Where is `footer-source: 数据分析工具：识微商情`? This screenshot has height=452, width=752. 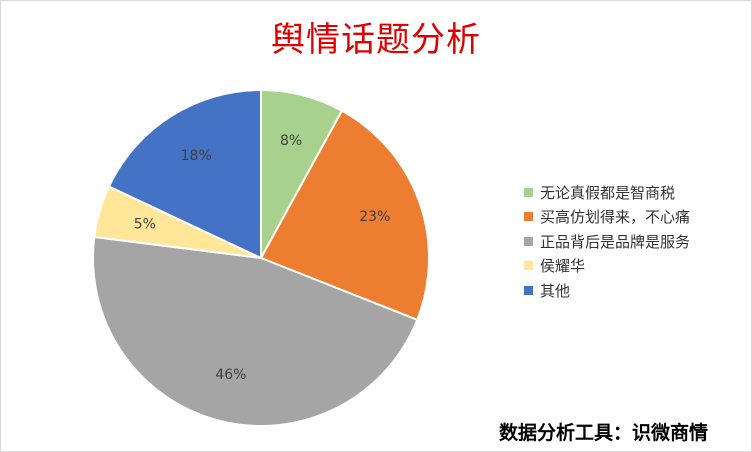 footer-source: 数据分析工具：识微商情 is located at coordinates (603, 433).